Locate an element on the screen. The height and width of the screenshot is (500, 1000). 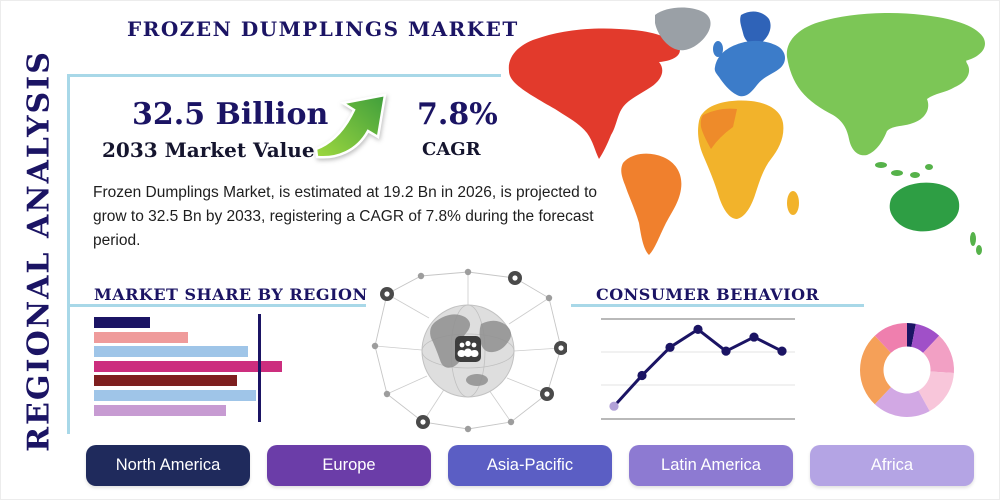
map-europe is located at coordinates (749, 68).